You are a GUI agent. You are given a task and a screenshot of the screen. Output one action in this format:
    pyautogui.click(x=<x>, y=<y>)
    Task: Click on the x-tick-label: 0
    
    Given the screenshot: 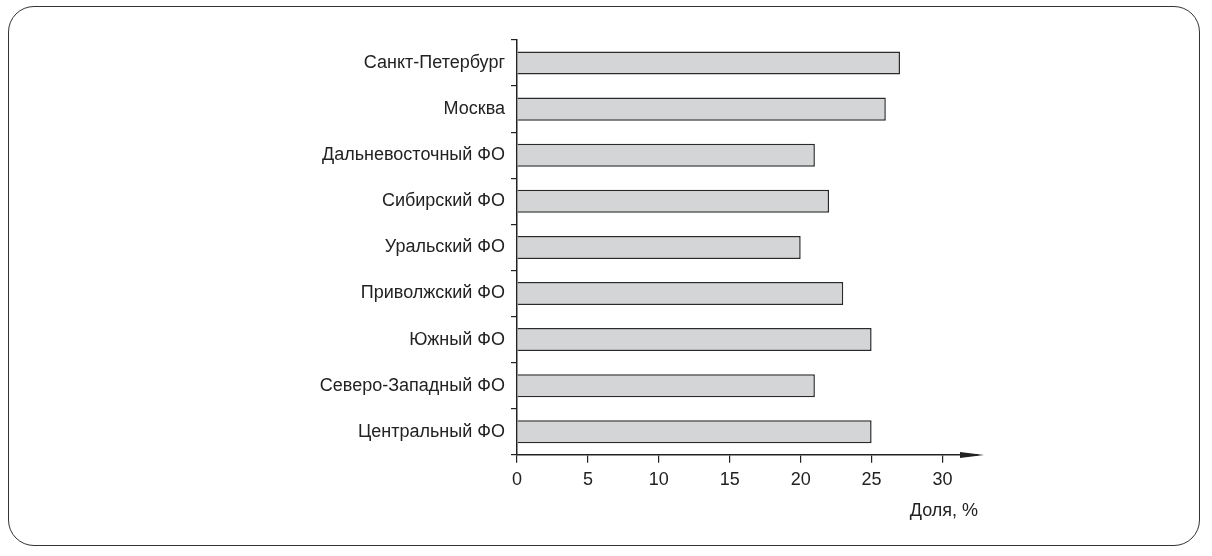 What is the action you would take?
    pyautogui.click(x=517, y=478)
    